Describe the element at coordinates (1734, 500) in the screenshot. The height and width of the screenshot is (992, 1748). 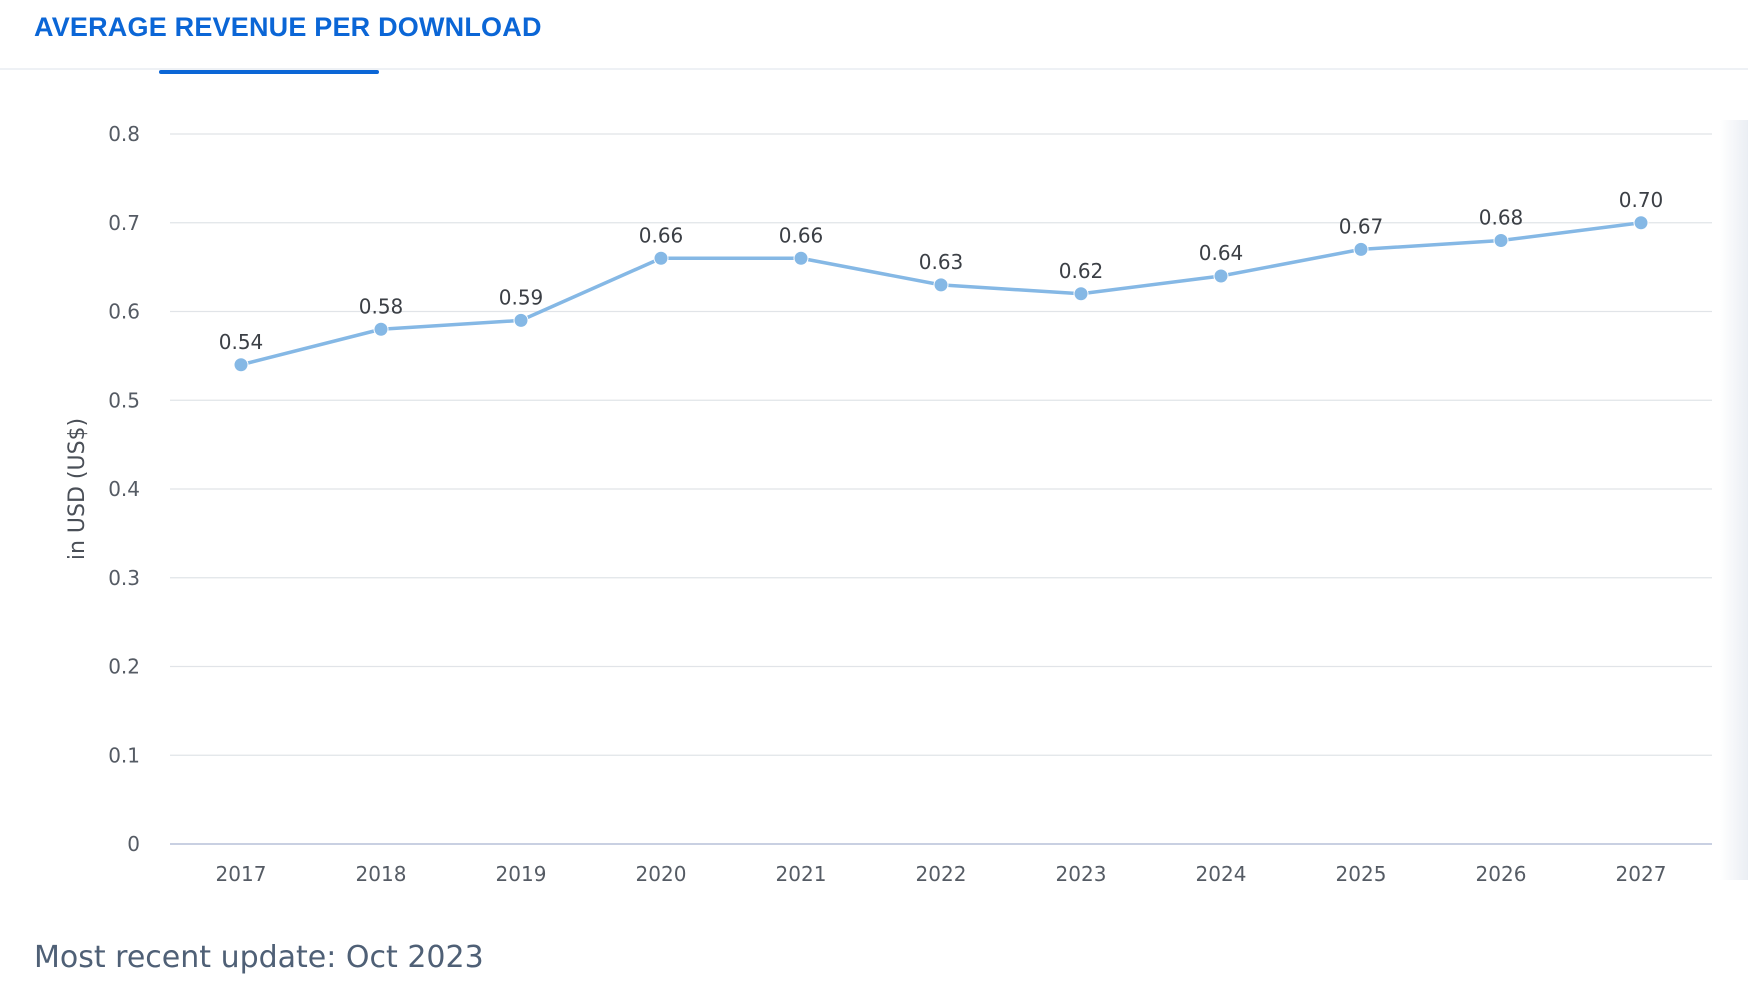
I see `scroll-shadow` at that location.